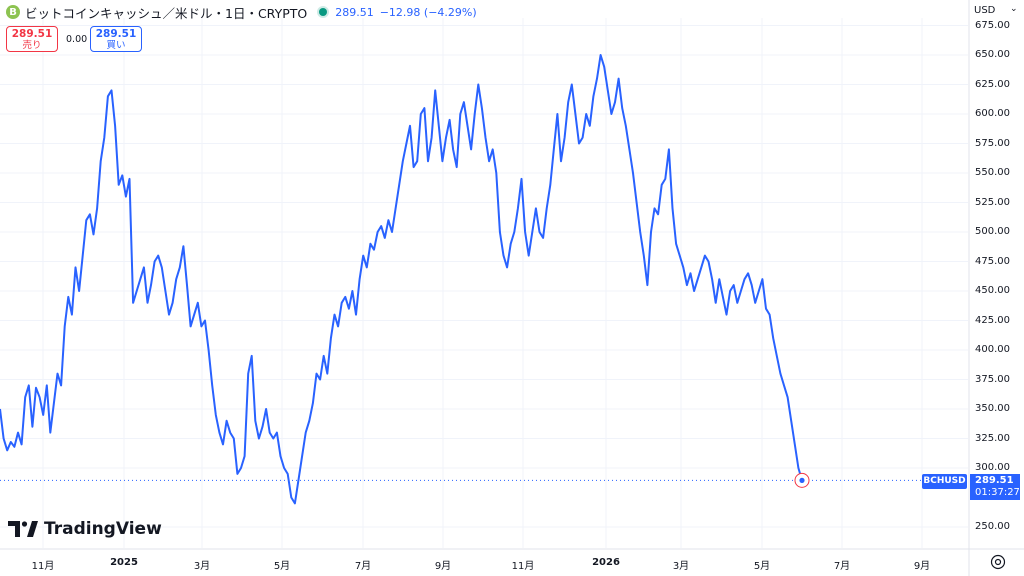 This screenshot has width=1024, height=576. What do you see at coordinates (992, 25) in the screenshot?
I see `price-tick-label: 675.00` at bounding box center [992, 25].